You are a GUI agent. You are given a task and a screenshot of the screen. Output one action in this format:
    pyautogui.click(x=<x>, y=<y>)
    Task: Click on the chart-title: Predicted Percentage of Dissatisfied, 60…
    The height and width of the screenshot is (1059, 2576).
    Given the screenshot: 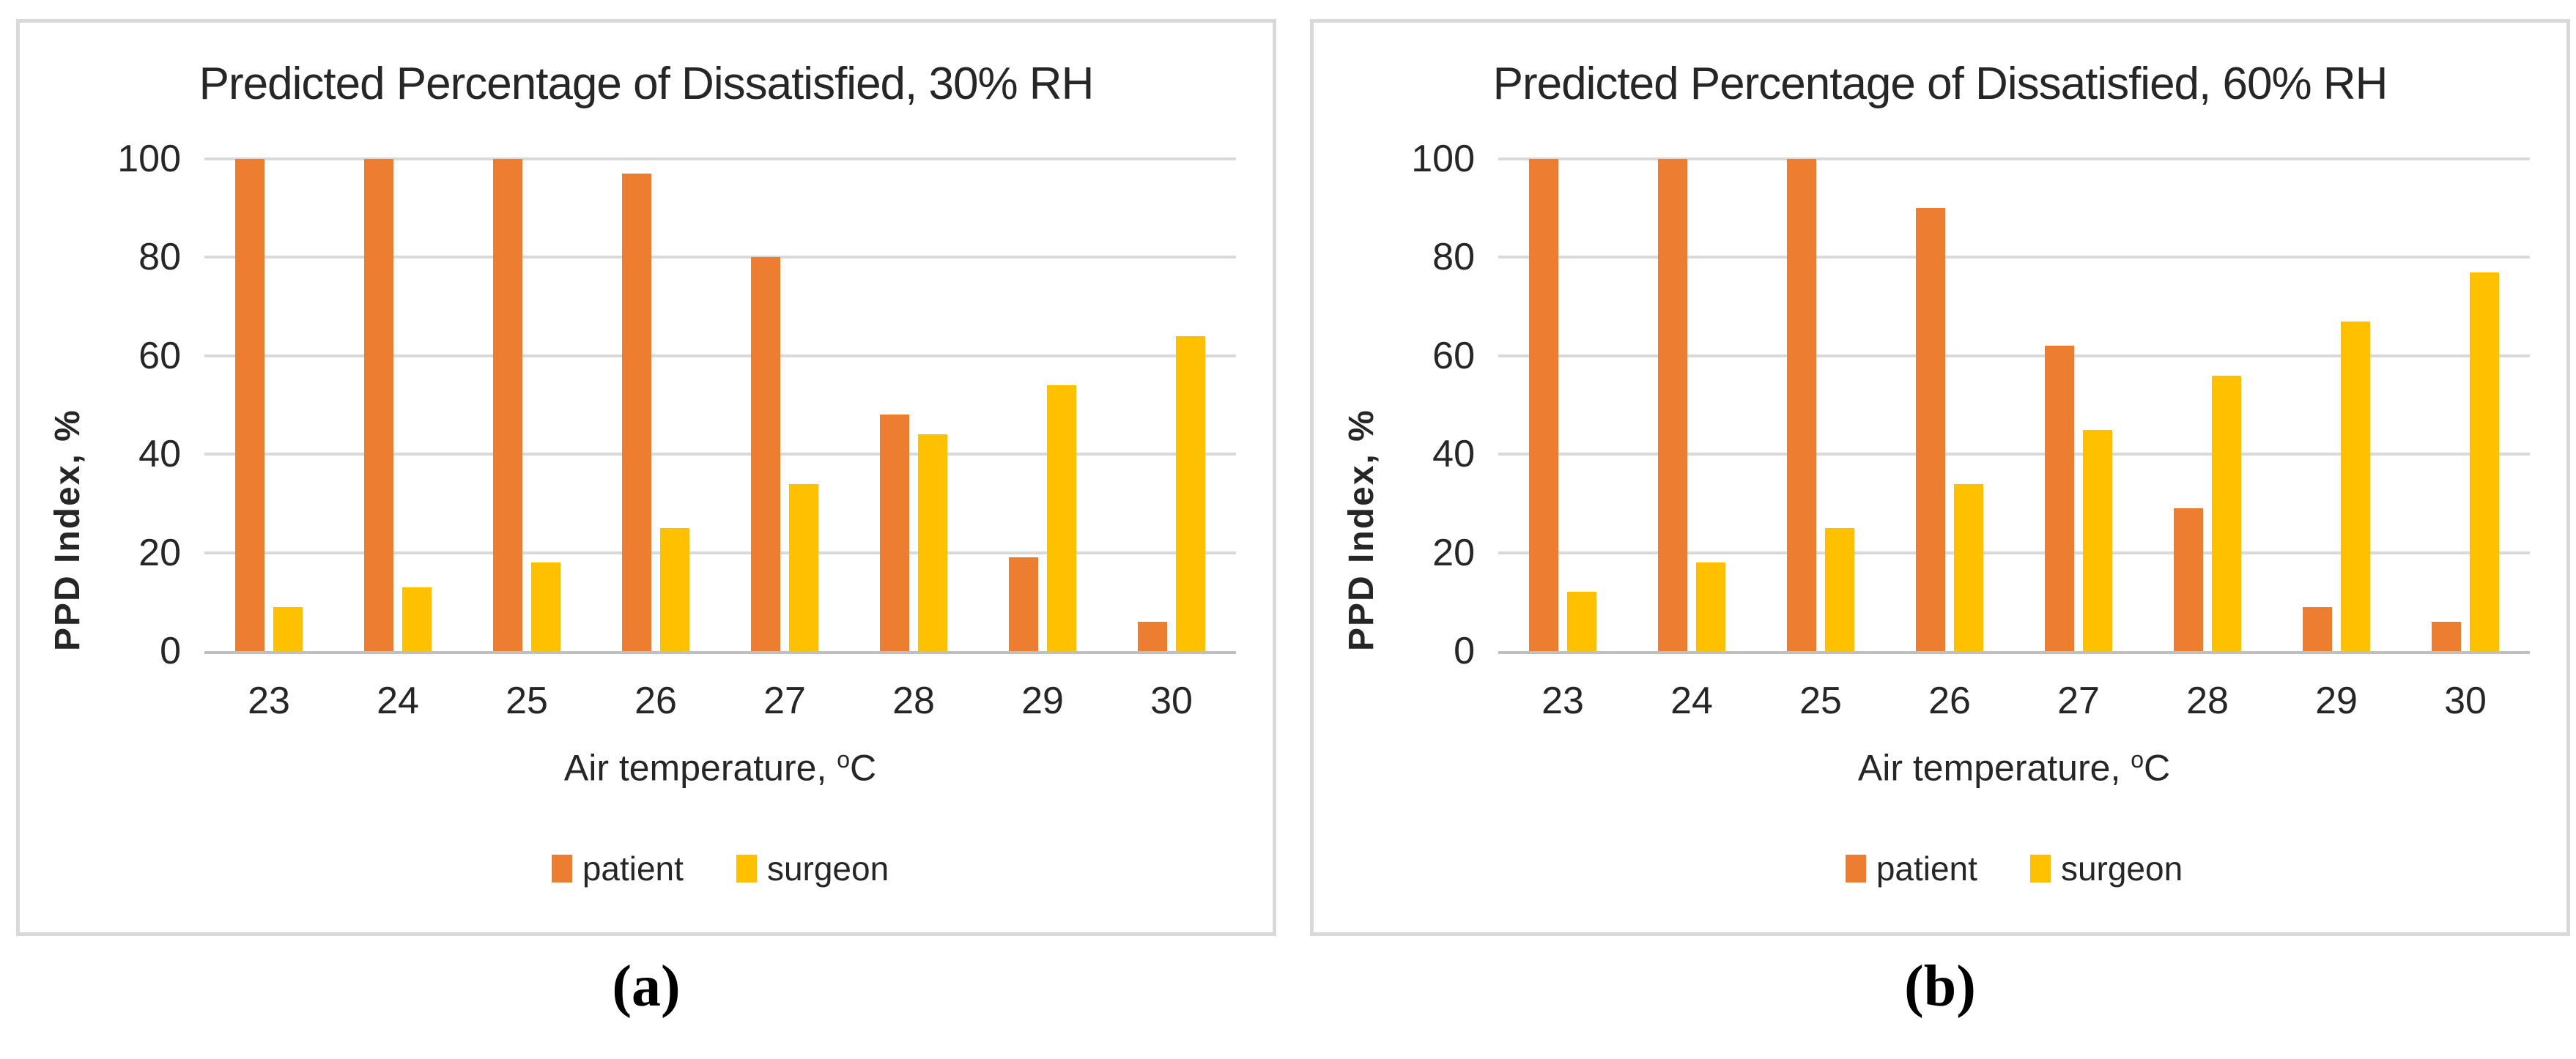 What is the action you would take?
    pyautogui.click(x=1940, y=84)
    